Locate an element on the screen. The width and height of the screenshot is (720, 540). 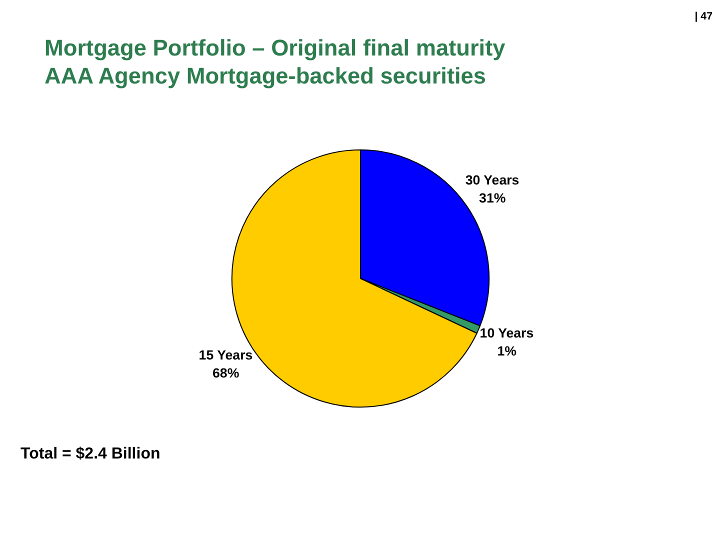
slice-label: 30 Years is located at coordinates (492, 180).